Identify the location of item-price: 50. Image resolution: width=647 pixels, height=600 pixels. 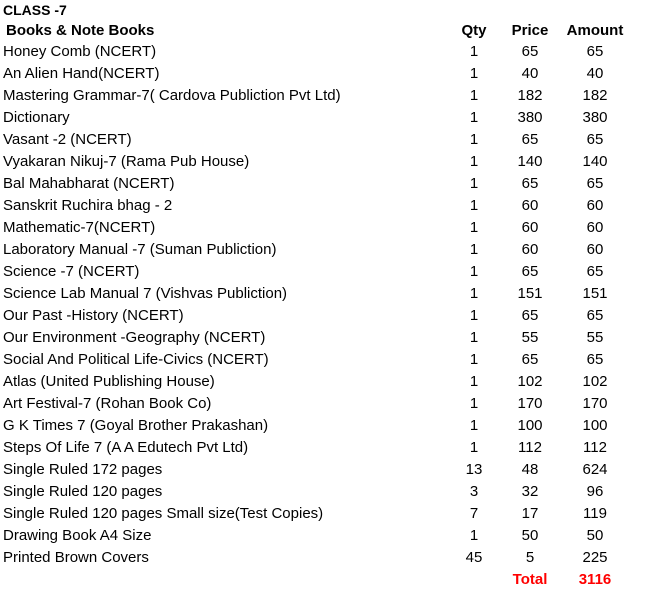
(530, 535).